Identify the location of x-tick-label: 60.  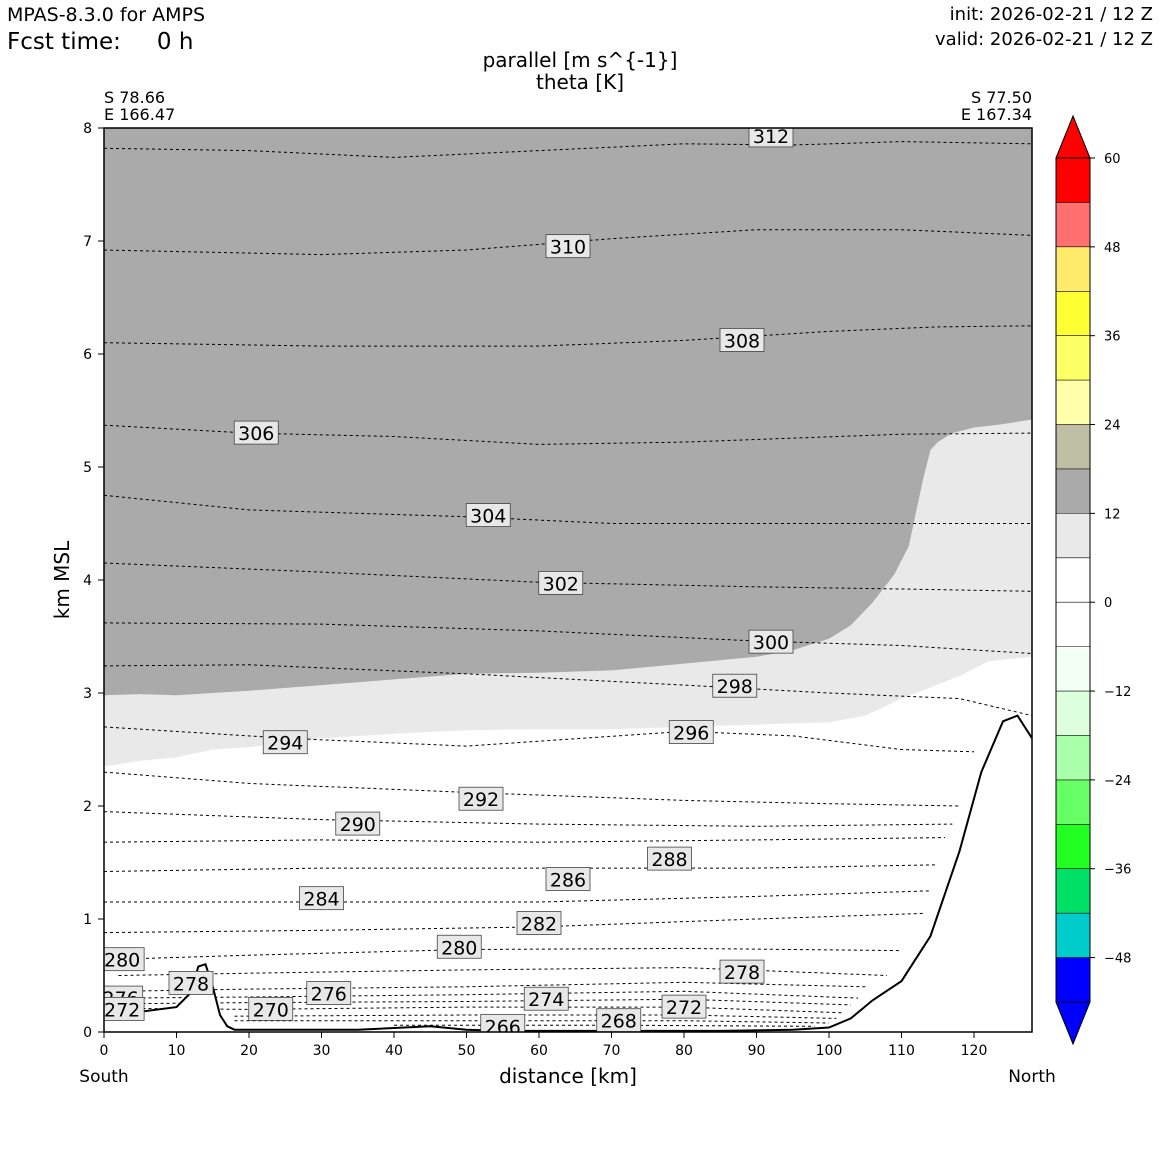
(539, 1051).